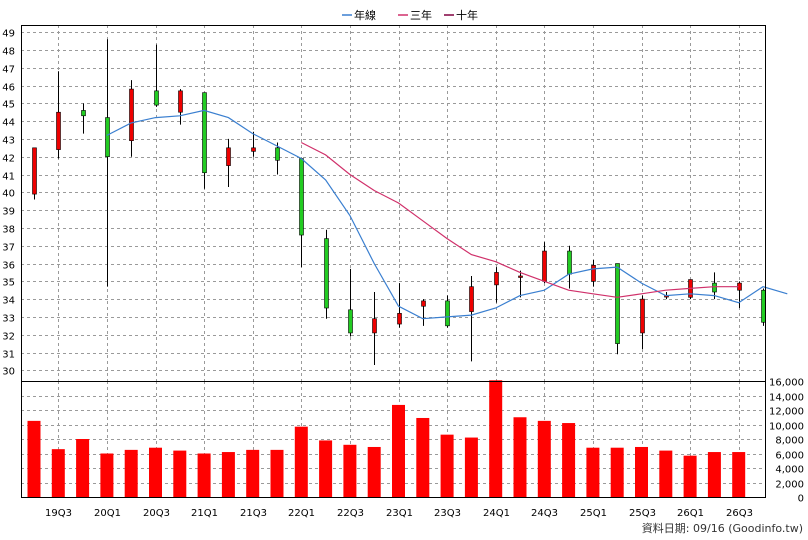 Image resolution: width=808 pixels, height=540 pixels. What do you see at coordinates (642, 513) in the screenshot?
I see `x-tick-label: 25Q3` at bounding box center [642, 513].